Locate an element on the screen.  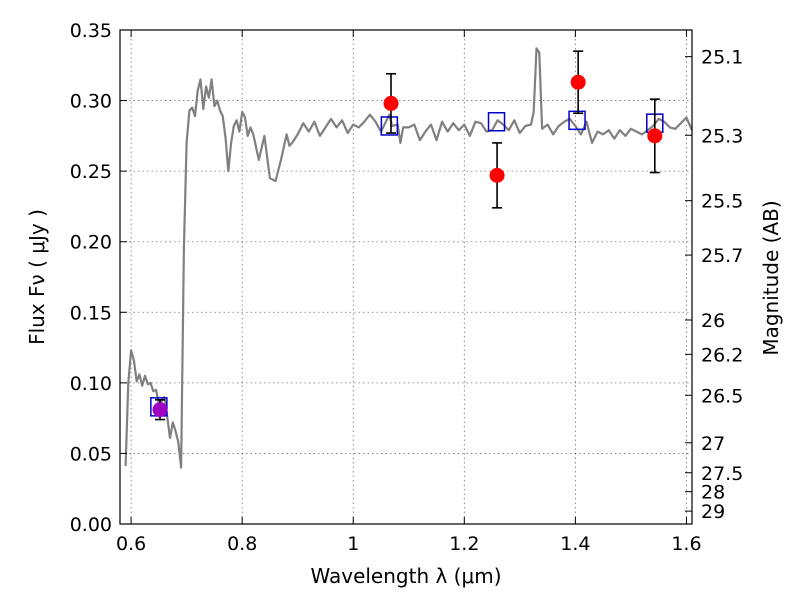
y-tick-label: 0.35 is located at coordinates (91, 31).